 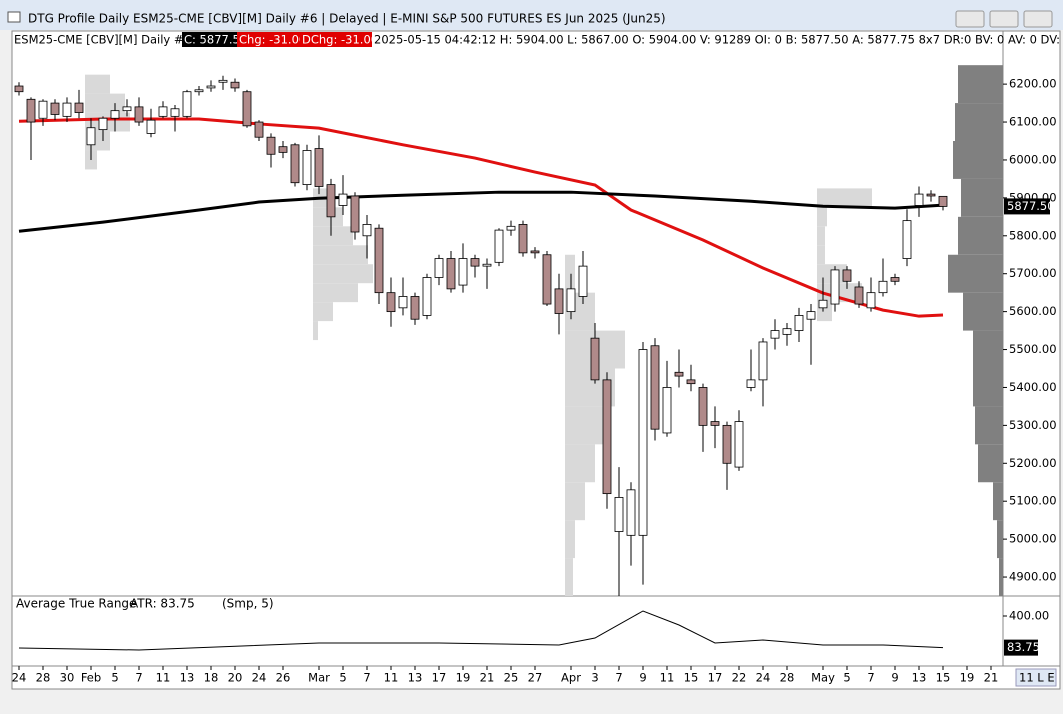 What do you see at coordinates (259, 678) in the screenshot?
I see `x-tick-label: 24` at bounding box center [259, 678].